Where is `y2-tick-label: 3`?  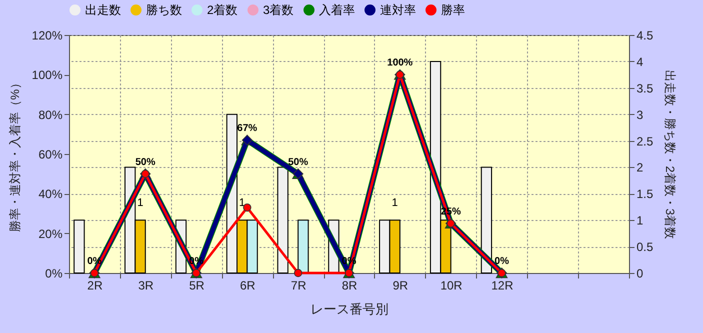 y2-tick-label: 3 is located at coordinates (640, 115).